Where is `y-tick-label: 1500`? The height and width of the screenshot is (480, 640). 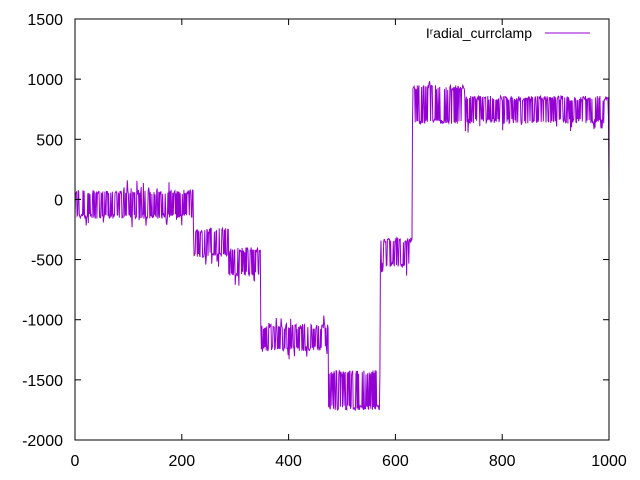 y-tick-label: 1500 is located at coordinates (45, 20).